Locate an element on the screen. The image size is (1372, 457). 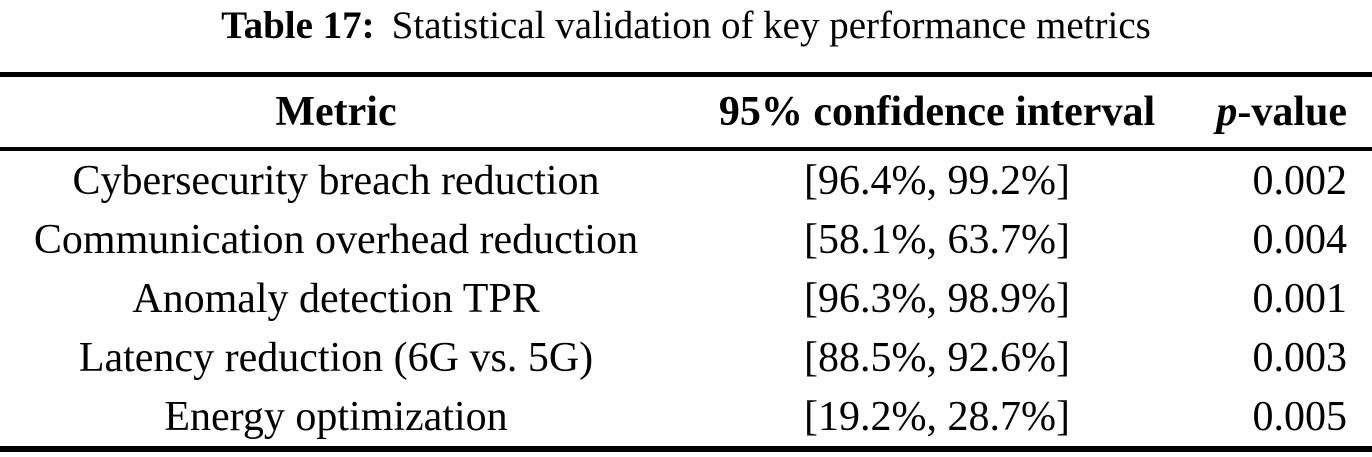
confidence-interval-cell: [88.5%, 92.6%] is located at coordinates (937, 357).